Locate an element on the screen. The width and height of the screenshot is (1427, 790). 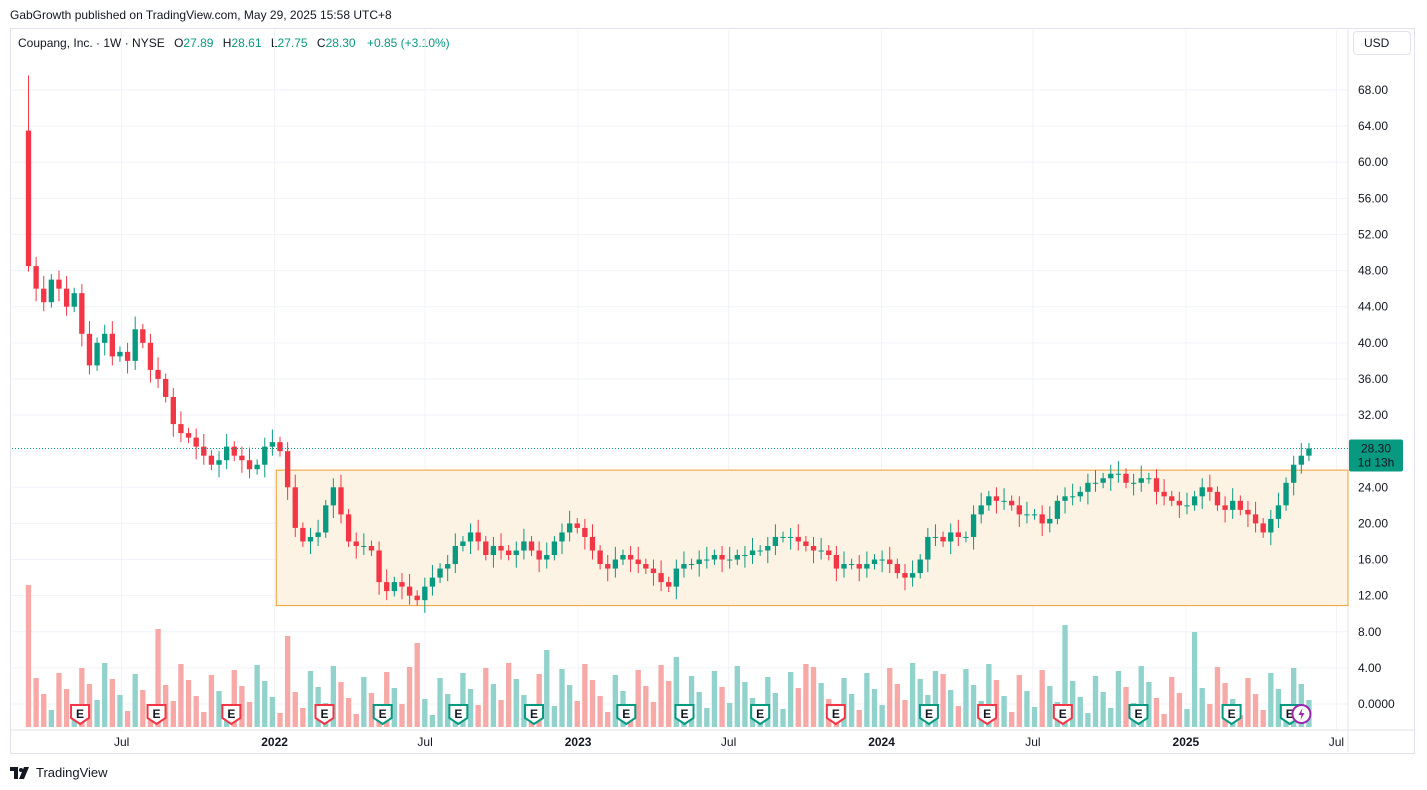
y-tick-label: 68.00 is located at coordinates (1373, 90).